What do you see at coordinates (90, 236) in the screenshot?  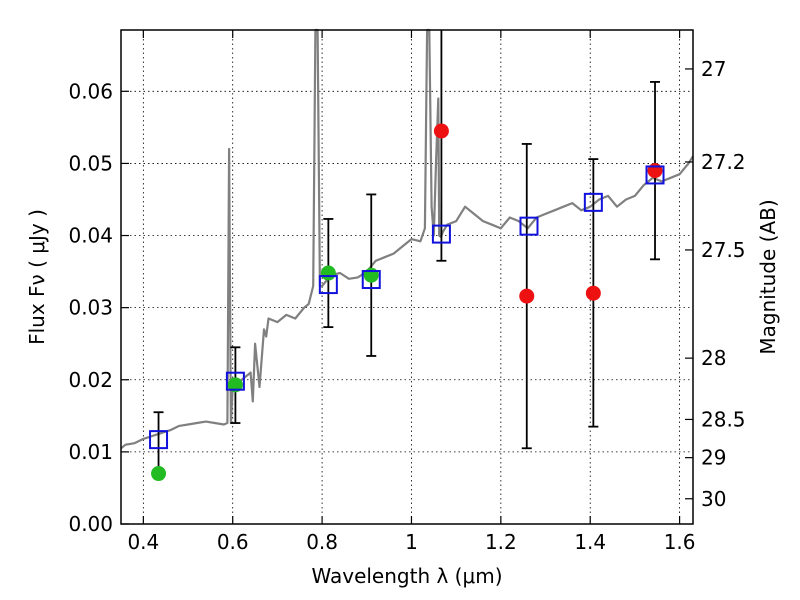 I see `y-tick-label: 0.04` at bounding box center [90, 236].